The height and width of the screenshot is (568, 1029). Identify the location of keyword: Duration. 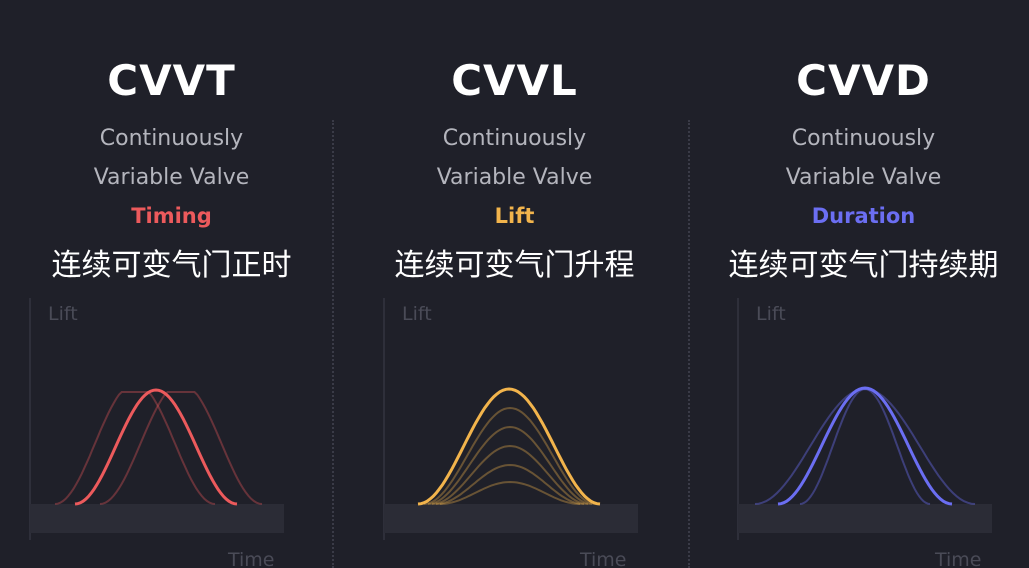
(863, 216).